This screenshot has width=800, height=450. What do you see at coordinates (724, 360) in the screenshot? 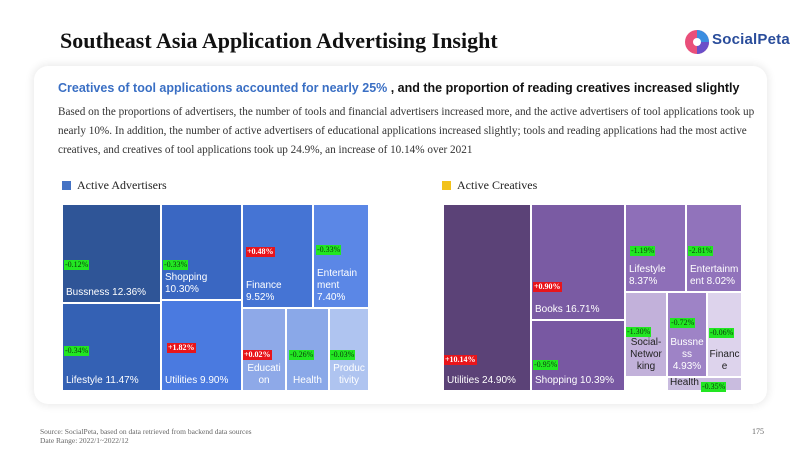
I see `tile-label: Financ e` at bounding box center [724, 360].